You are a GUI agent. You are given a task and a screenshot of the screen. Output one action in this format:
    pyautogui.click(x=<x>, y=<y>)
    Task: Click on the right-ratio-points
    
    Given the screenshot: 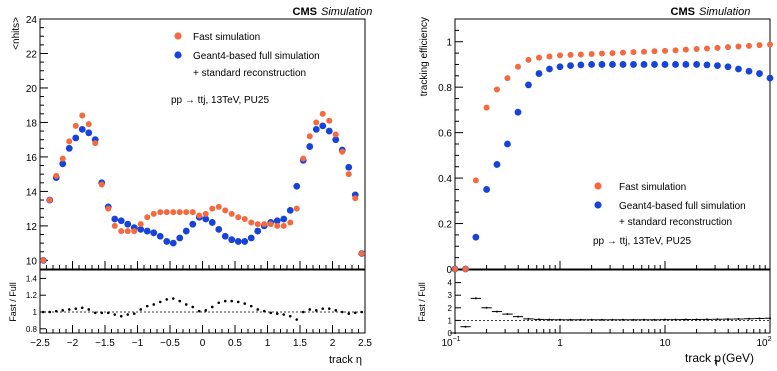 What is the action you would take?
    pyautogui.click(x=610, y=315)
    